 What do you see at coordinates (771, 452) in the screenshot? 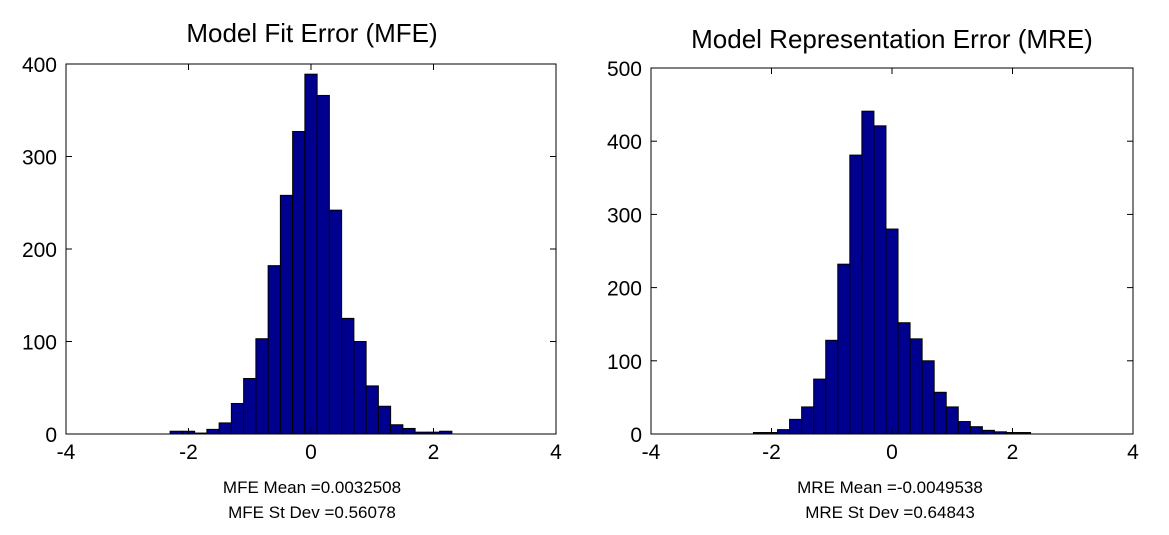
I see `mre-x-tick-label: -2` at bounding box center [771, 452].